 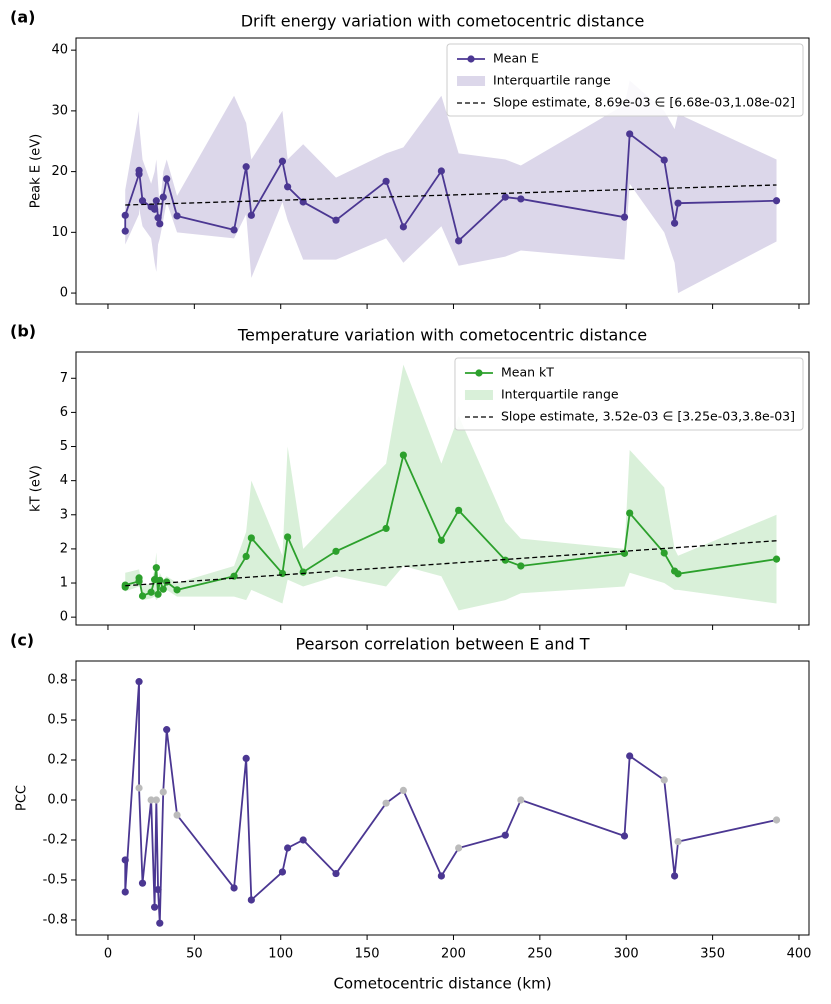 What do you see at coordinates (23, 331) in the screenshot?
I see `panel-label: (b)` at bounding box center [23, 331].